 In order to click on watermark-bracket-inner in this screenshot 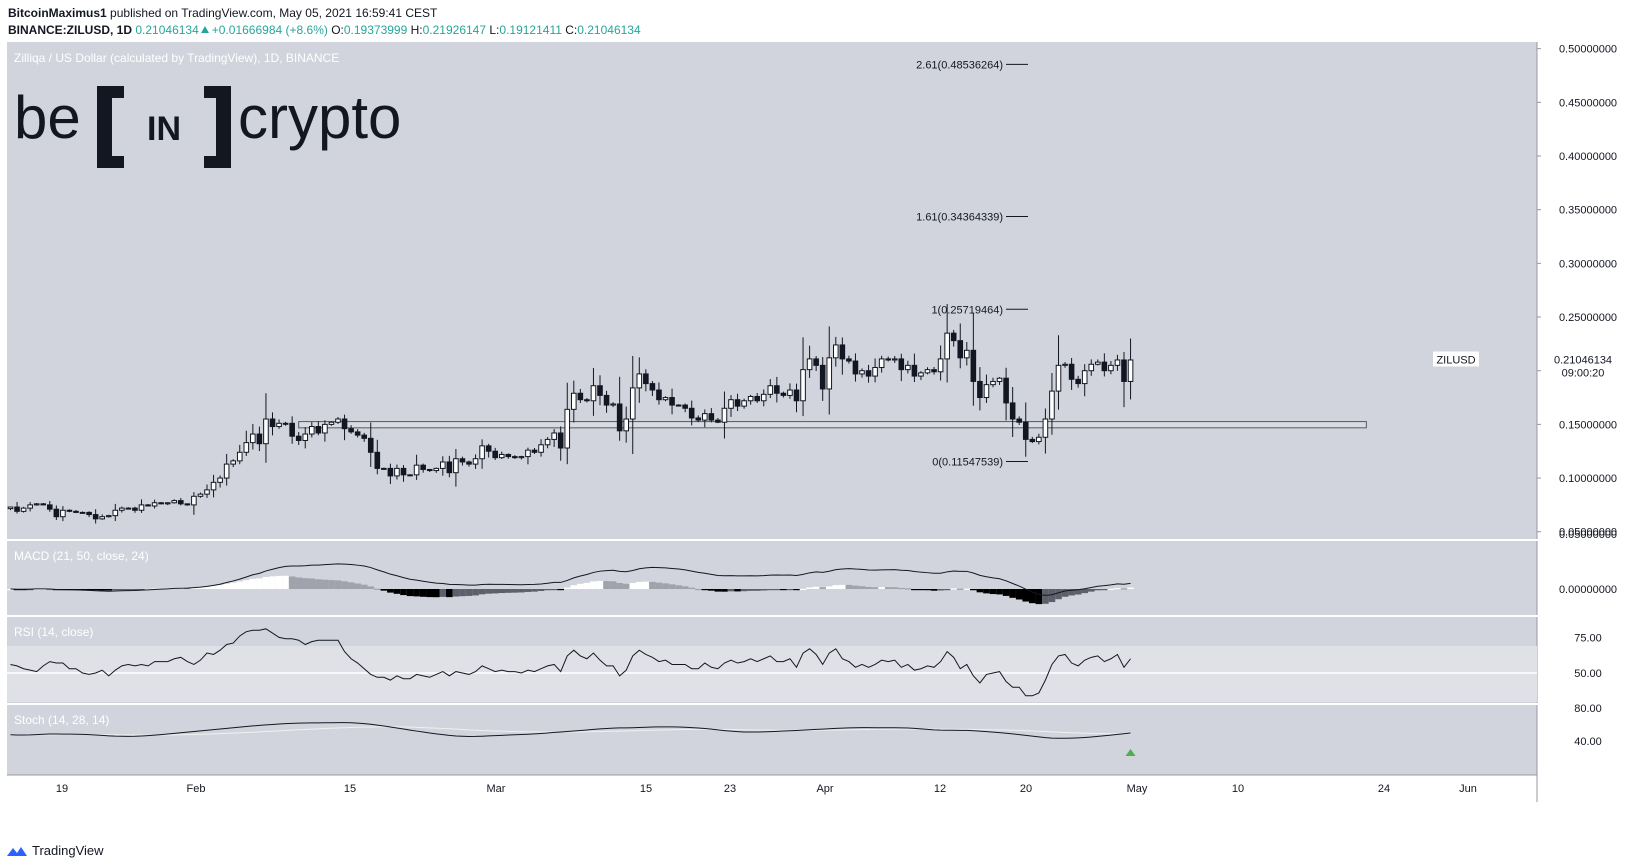, I will do `click(164, 127)`.